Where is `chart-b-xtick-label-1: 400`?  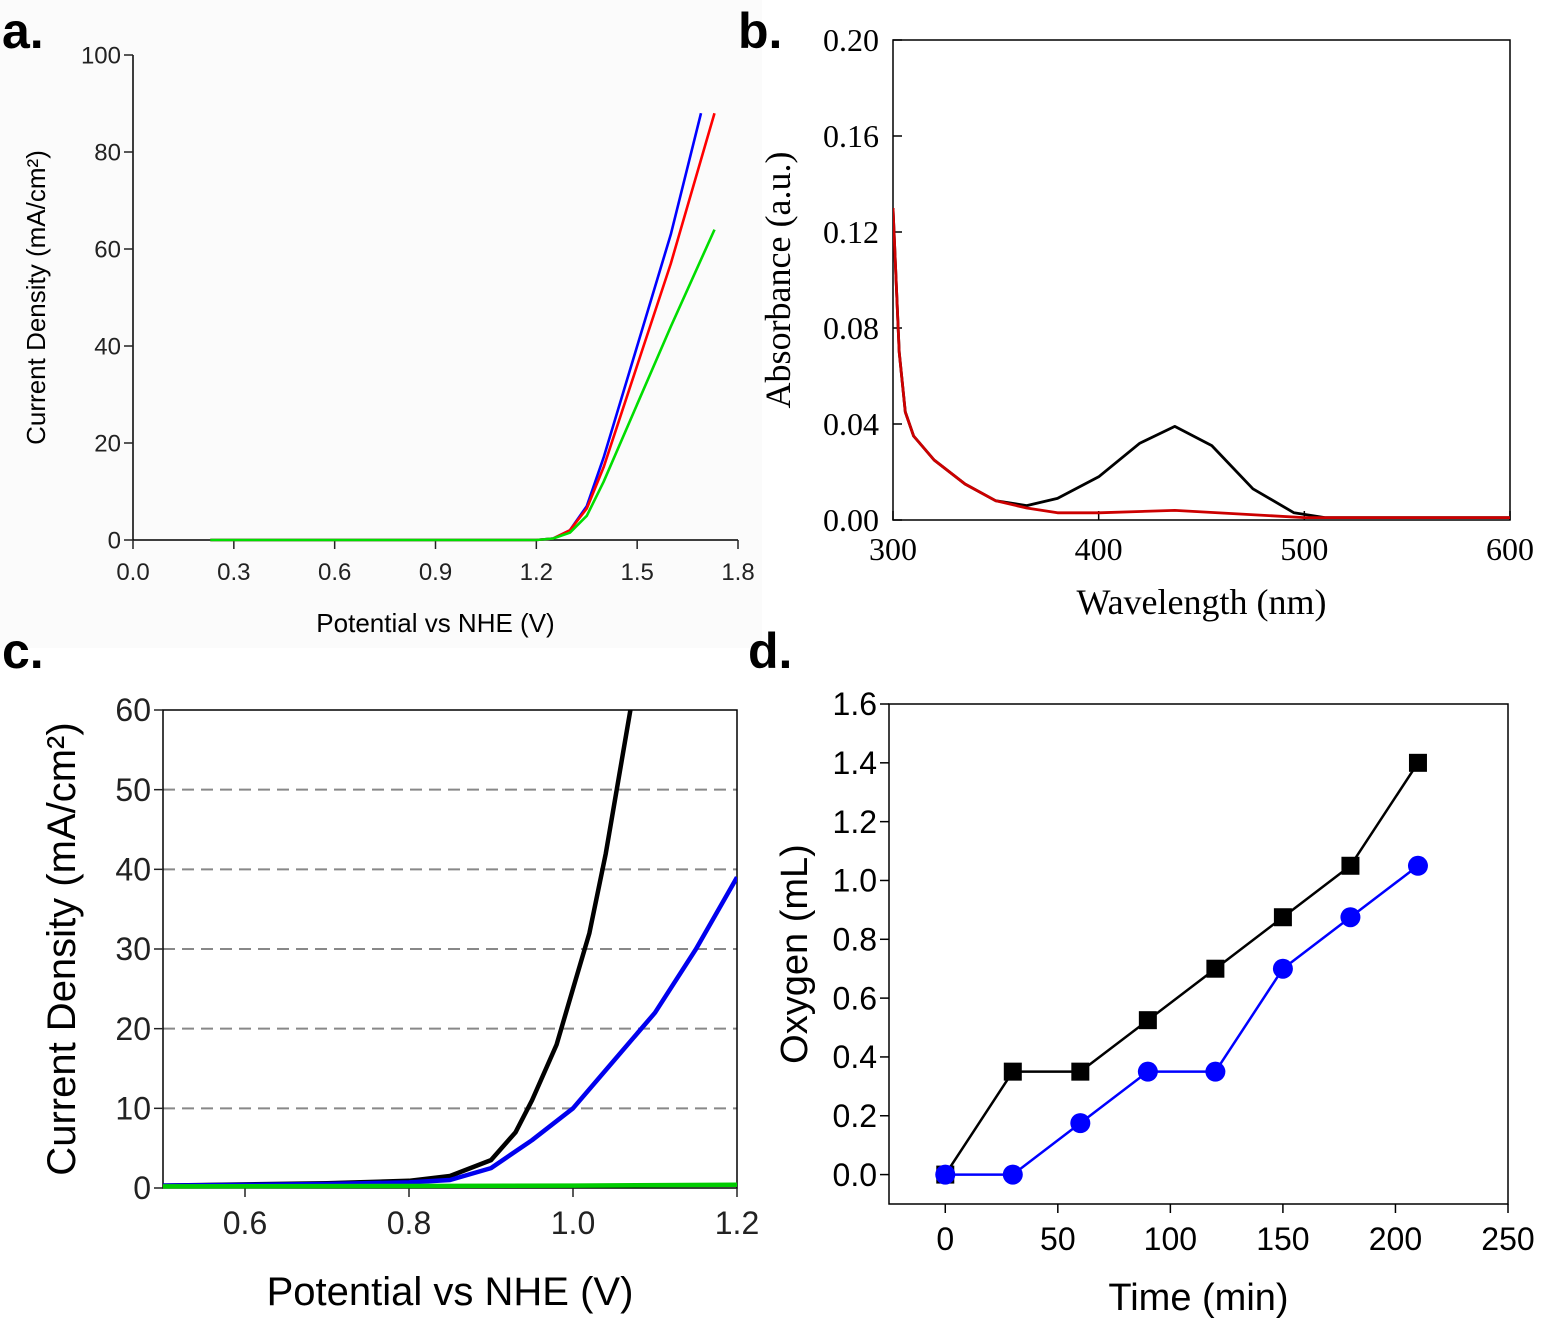 chart-b-xtick-label-1: 400 is located at coordinates (1099, 549).